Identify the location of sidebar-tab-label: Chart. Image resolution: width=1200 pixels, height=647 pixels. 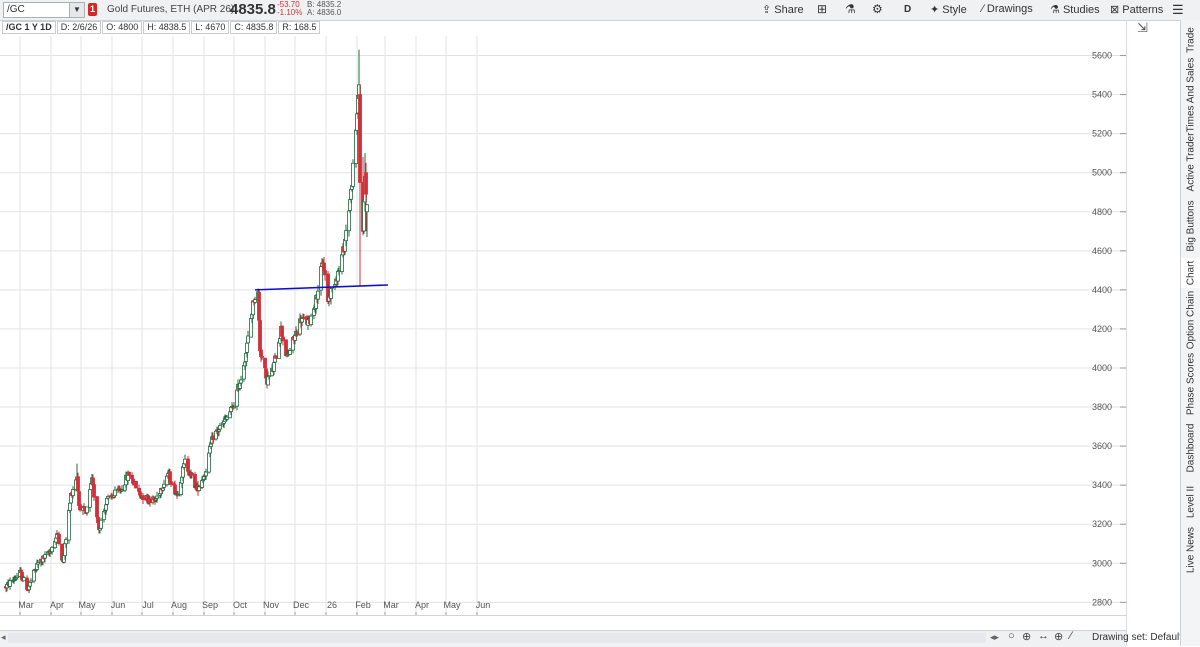
(1191, 273).